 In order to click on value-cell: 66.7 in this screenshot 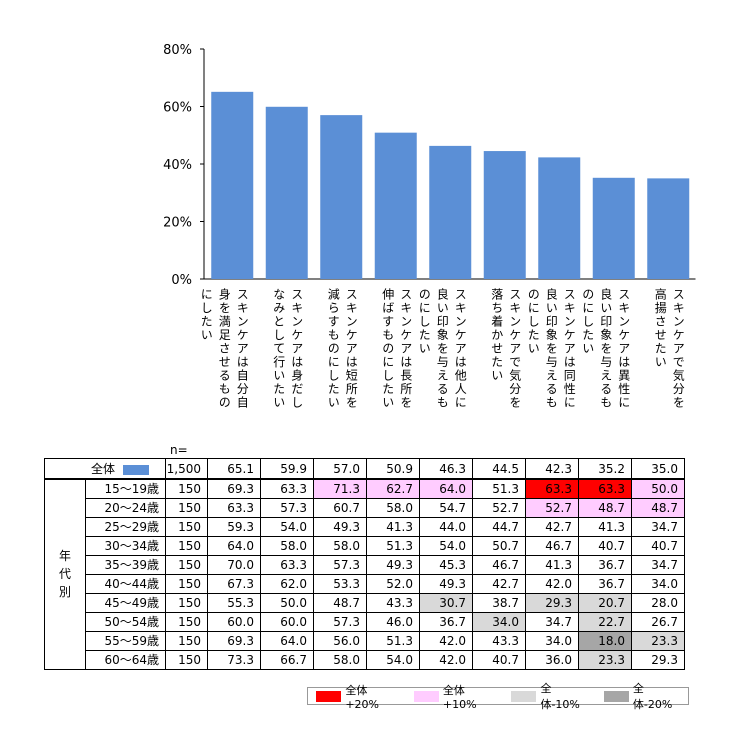, I will do `click(287, 659)`.